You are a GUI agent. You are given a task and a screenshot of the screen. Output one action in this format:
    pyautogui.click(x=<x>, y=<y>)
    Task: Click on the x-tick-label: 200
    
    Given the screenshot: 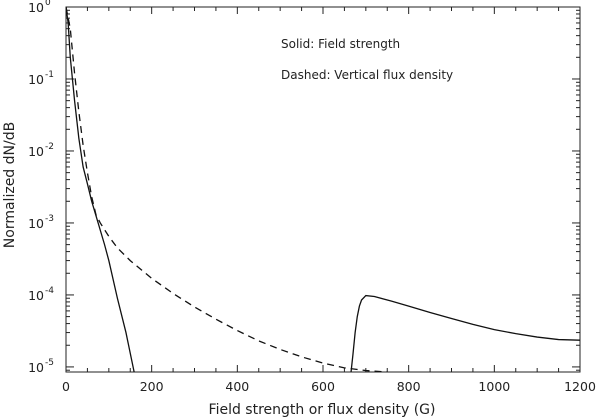 What is the action you would take?
    pyautogui.click(x=152, y=386)
    